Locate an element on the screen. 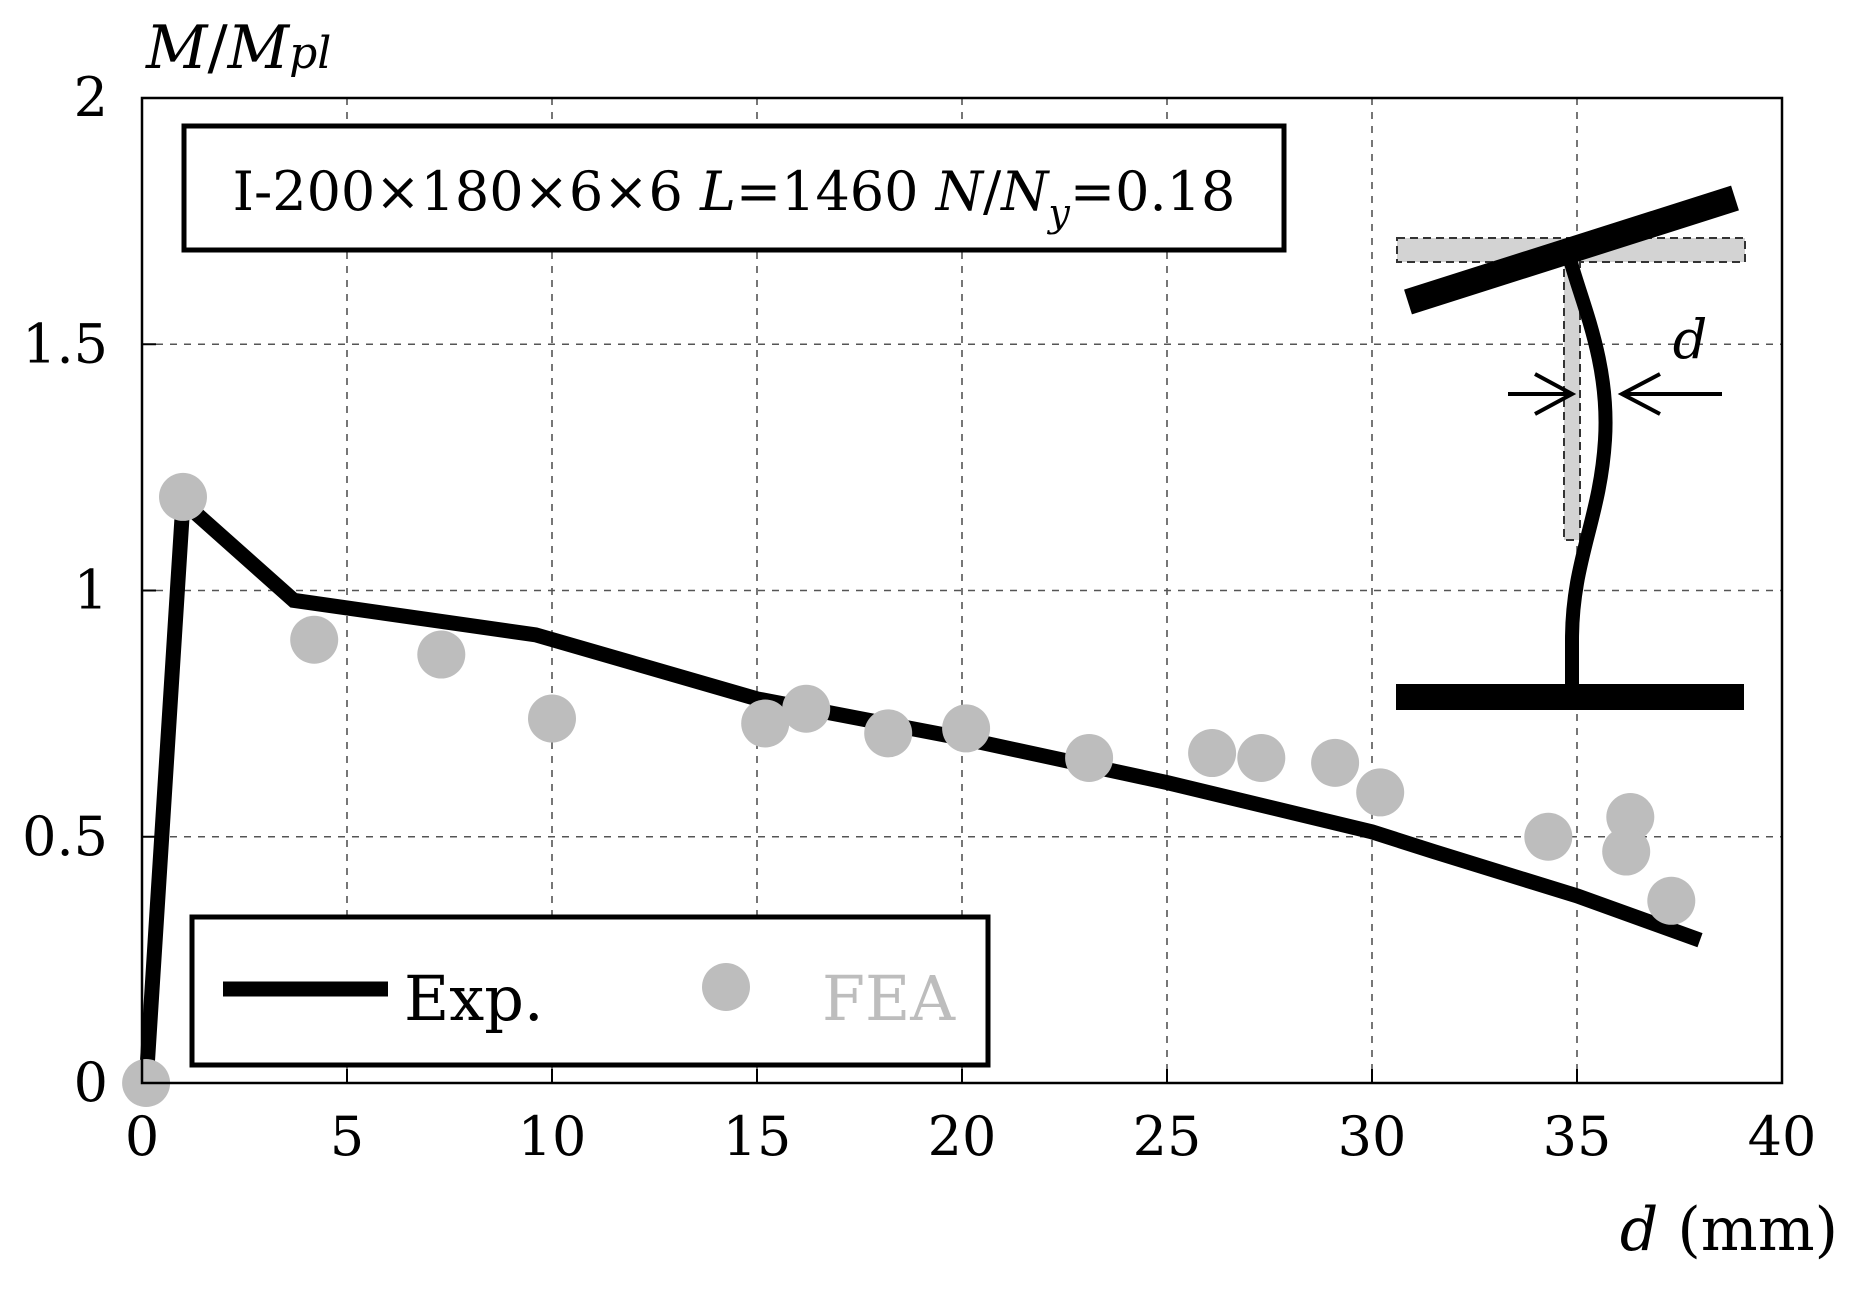  x-tick-label: 35 is located at coordinates (1577, 1136).